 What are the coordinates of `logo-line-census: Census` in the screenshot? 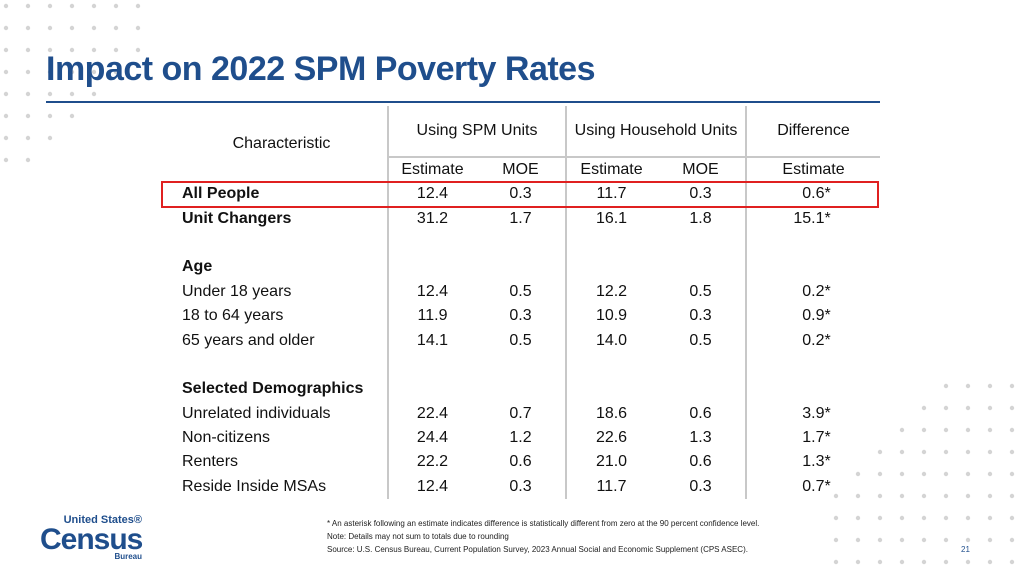 It's located at (91, 539).